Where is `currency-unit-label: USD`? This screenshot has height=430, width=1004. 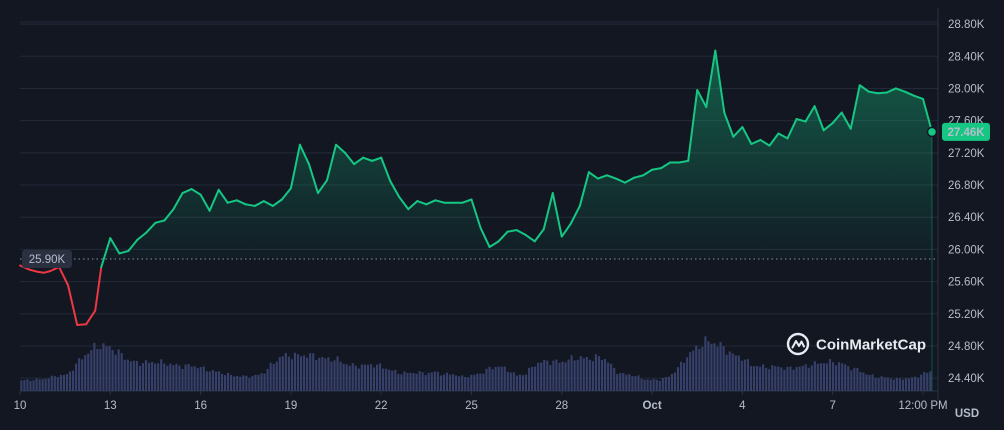
currency-unit-label: USD is located at coordinates (967, 414).